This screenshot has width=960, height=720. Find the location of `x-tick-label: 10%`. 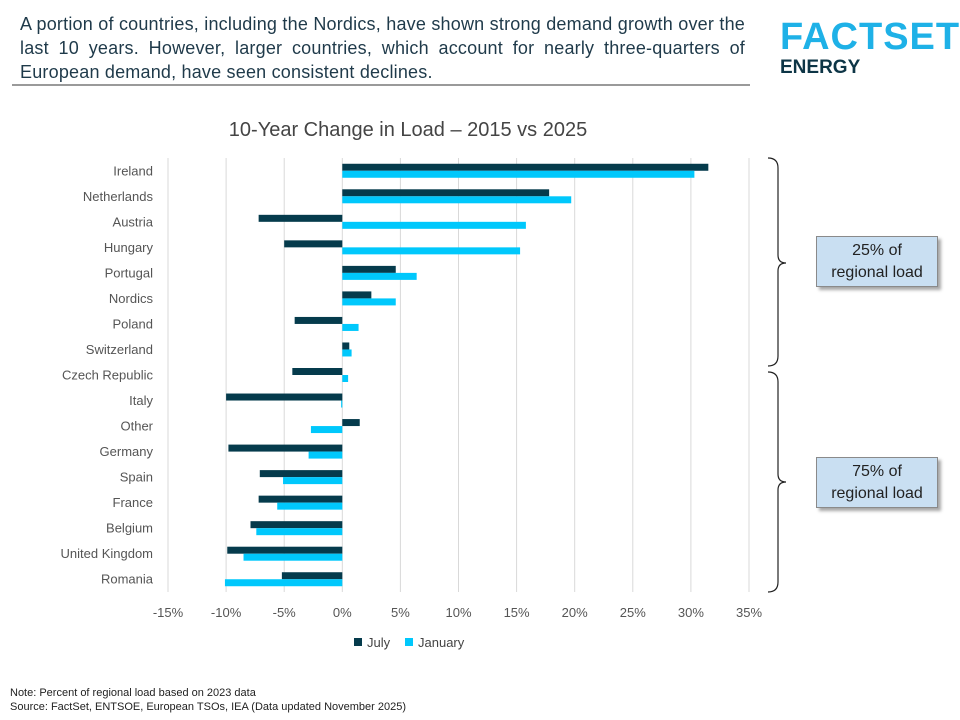

x-tick-label: 10% is located at coordinates (458, 612).